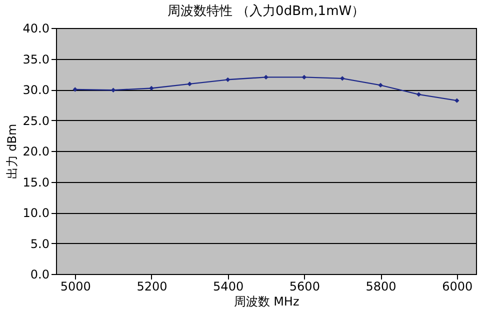 The width and height of the screenshot is (500, 336). Describe the element at coordinates (40, 275) in the screenshot. I see `y-tick-label: 0.0` at that location.